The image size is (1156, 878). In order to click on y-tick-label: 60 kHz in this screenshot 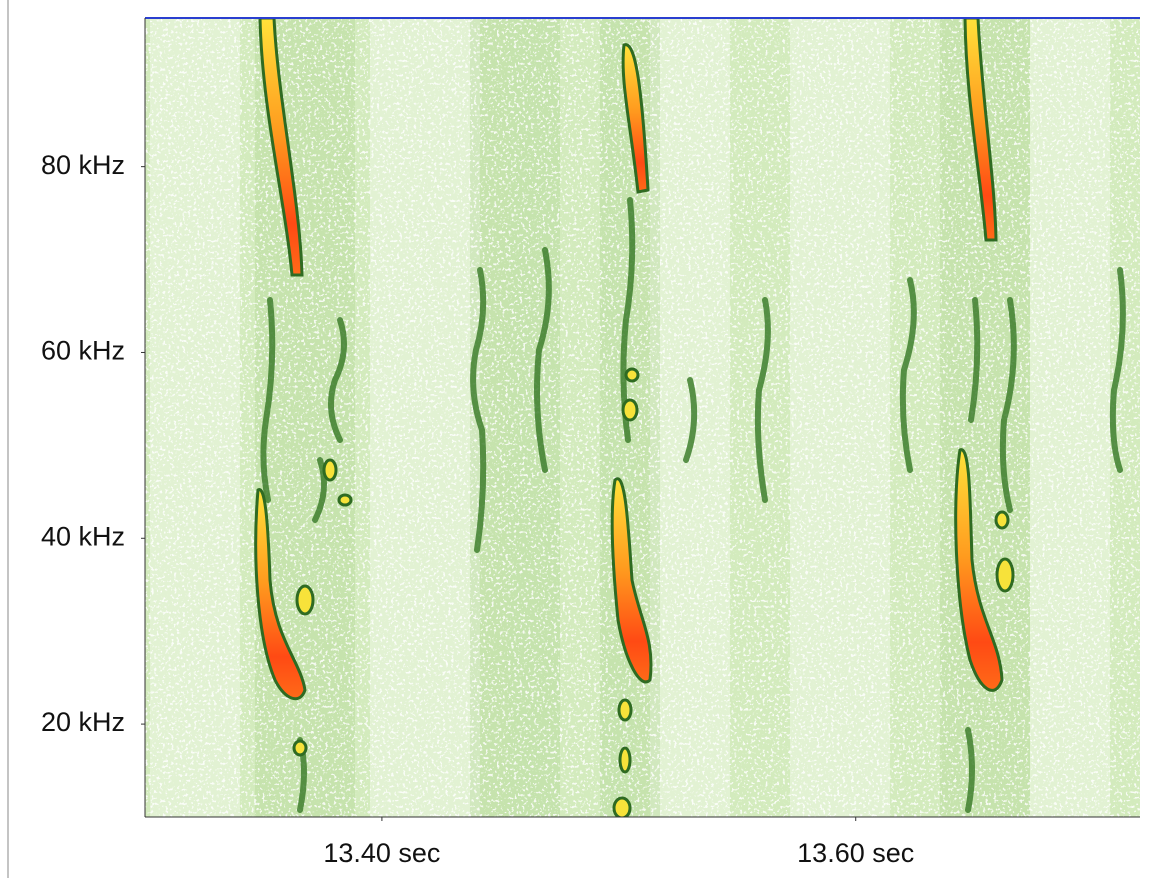, I will do `click(83, 351)`.